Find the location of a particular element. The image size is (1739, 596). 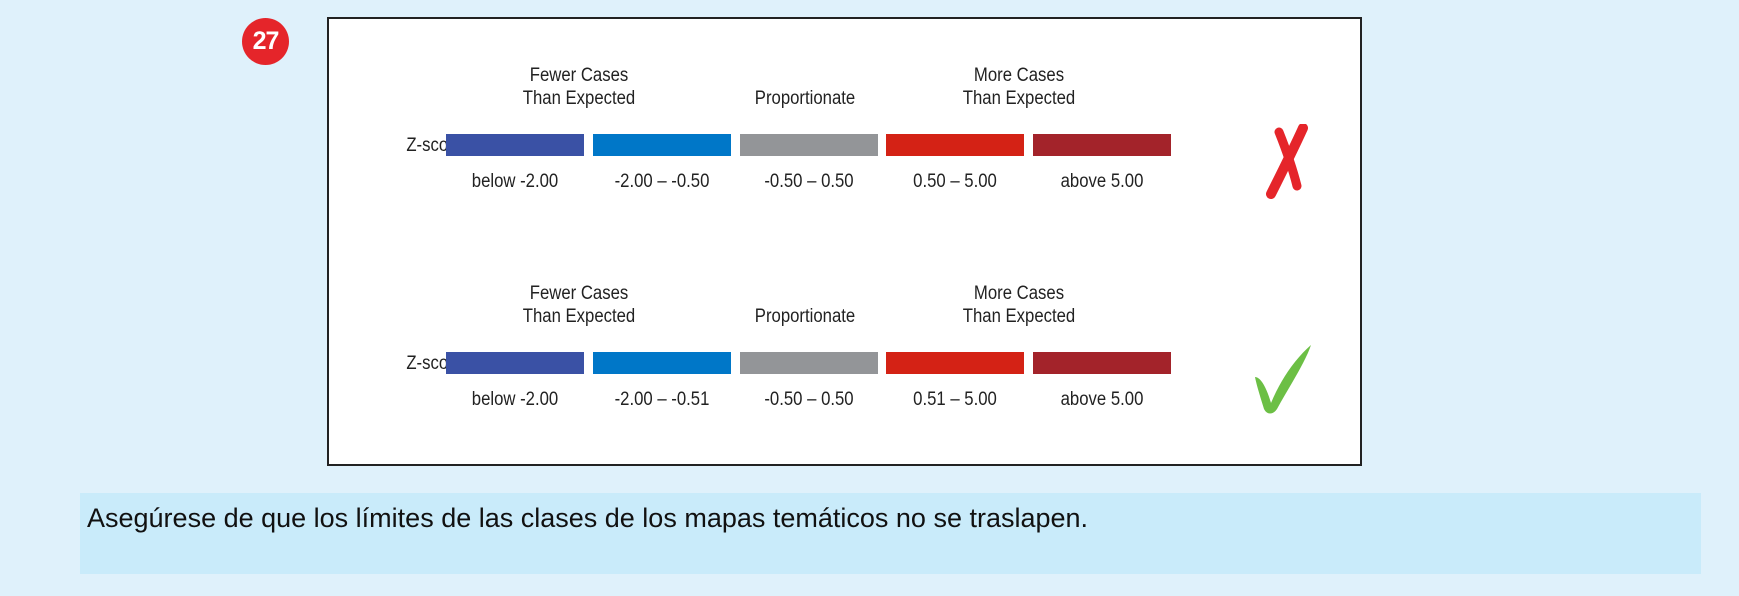

class-range-label: 0.50 – 5.00 is located at coordinates (955, 181).